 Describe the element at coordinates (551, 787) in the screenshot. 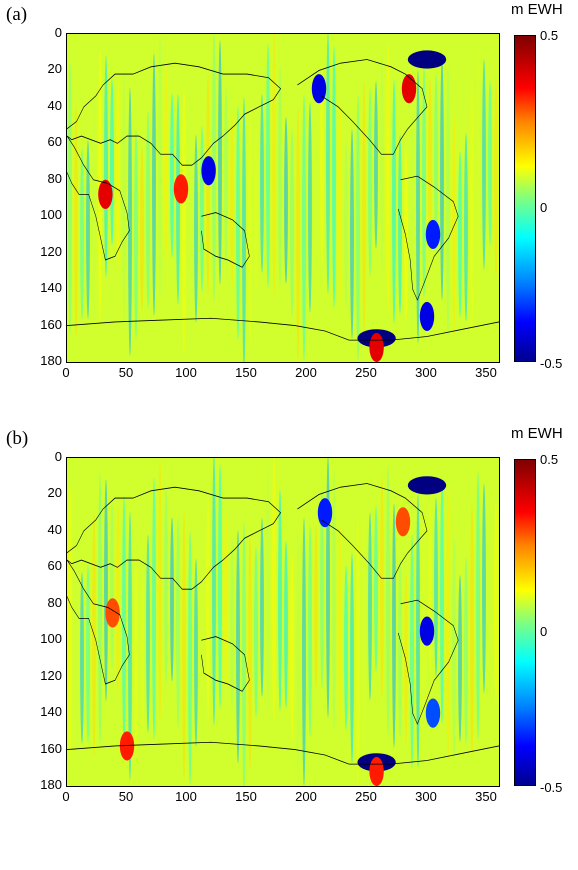

I see `colorbar-tick-min: -0.5` at that location.